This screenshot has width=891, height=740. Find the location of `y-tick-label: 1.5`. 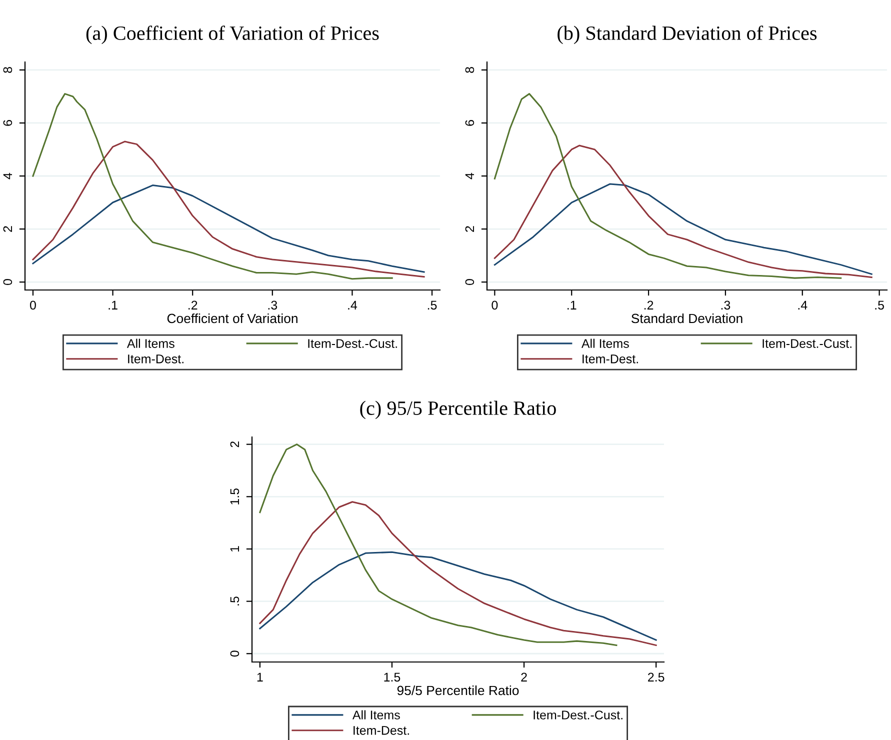

y-tick-label: 1.5 is located at coordinates (235, 496).